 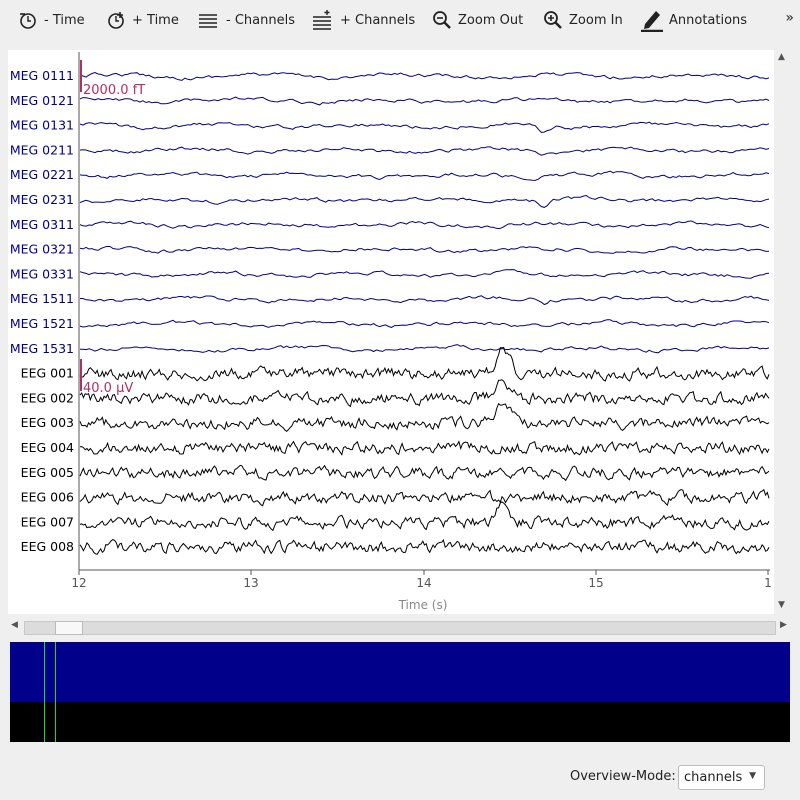 I want to click on channels-plus-icon, so click(x=322, y=20).